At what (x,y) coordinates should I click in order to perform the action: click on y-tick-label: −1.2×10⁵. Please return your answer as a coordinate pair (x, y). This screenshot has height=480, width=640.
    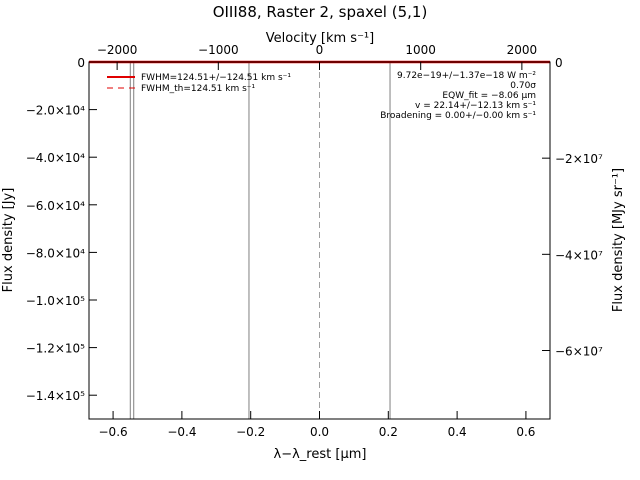
    Looking at the image, I should click on (55, 349).